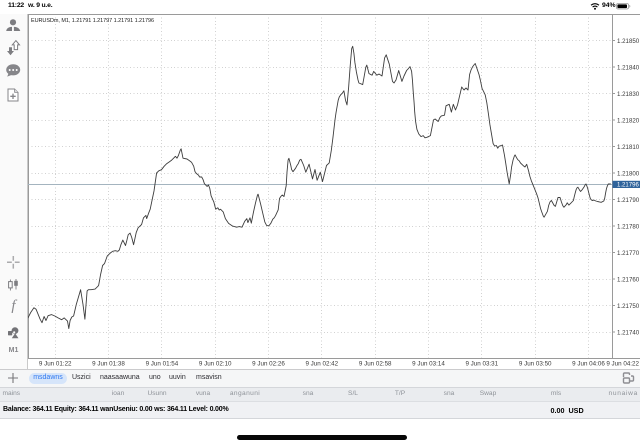  What do you see at coordinates (215, 364) in the screenshot?
I see `svg-text: 9 Jun 02:10` at bounding box center [215, 364].